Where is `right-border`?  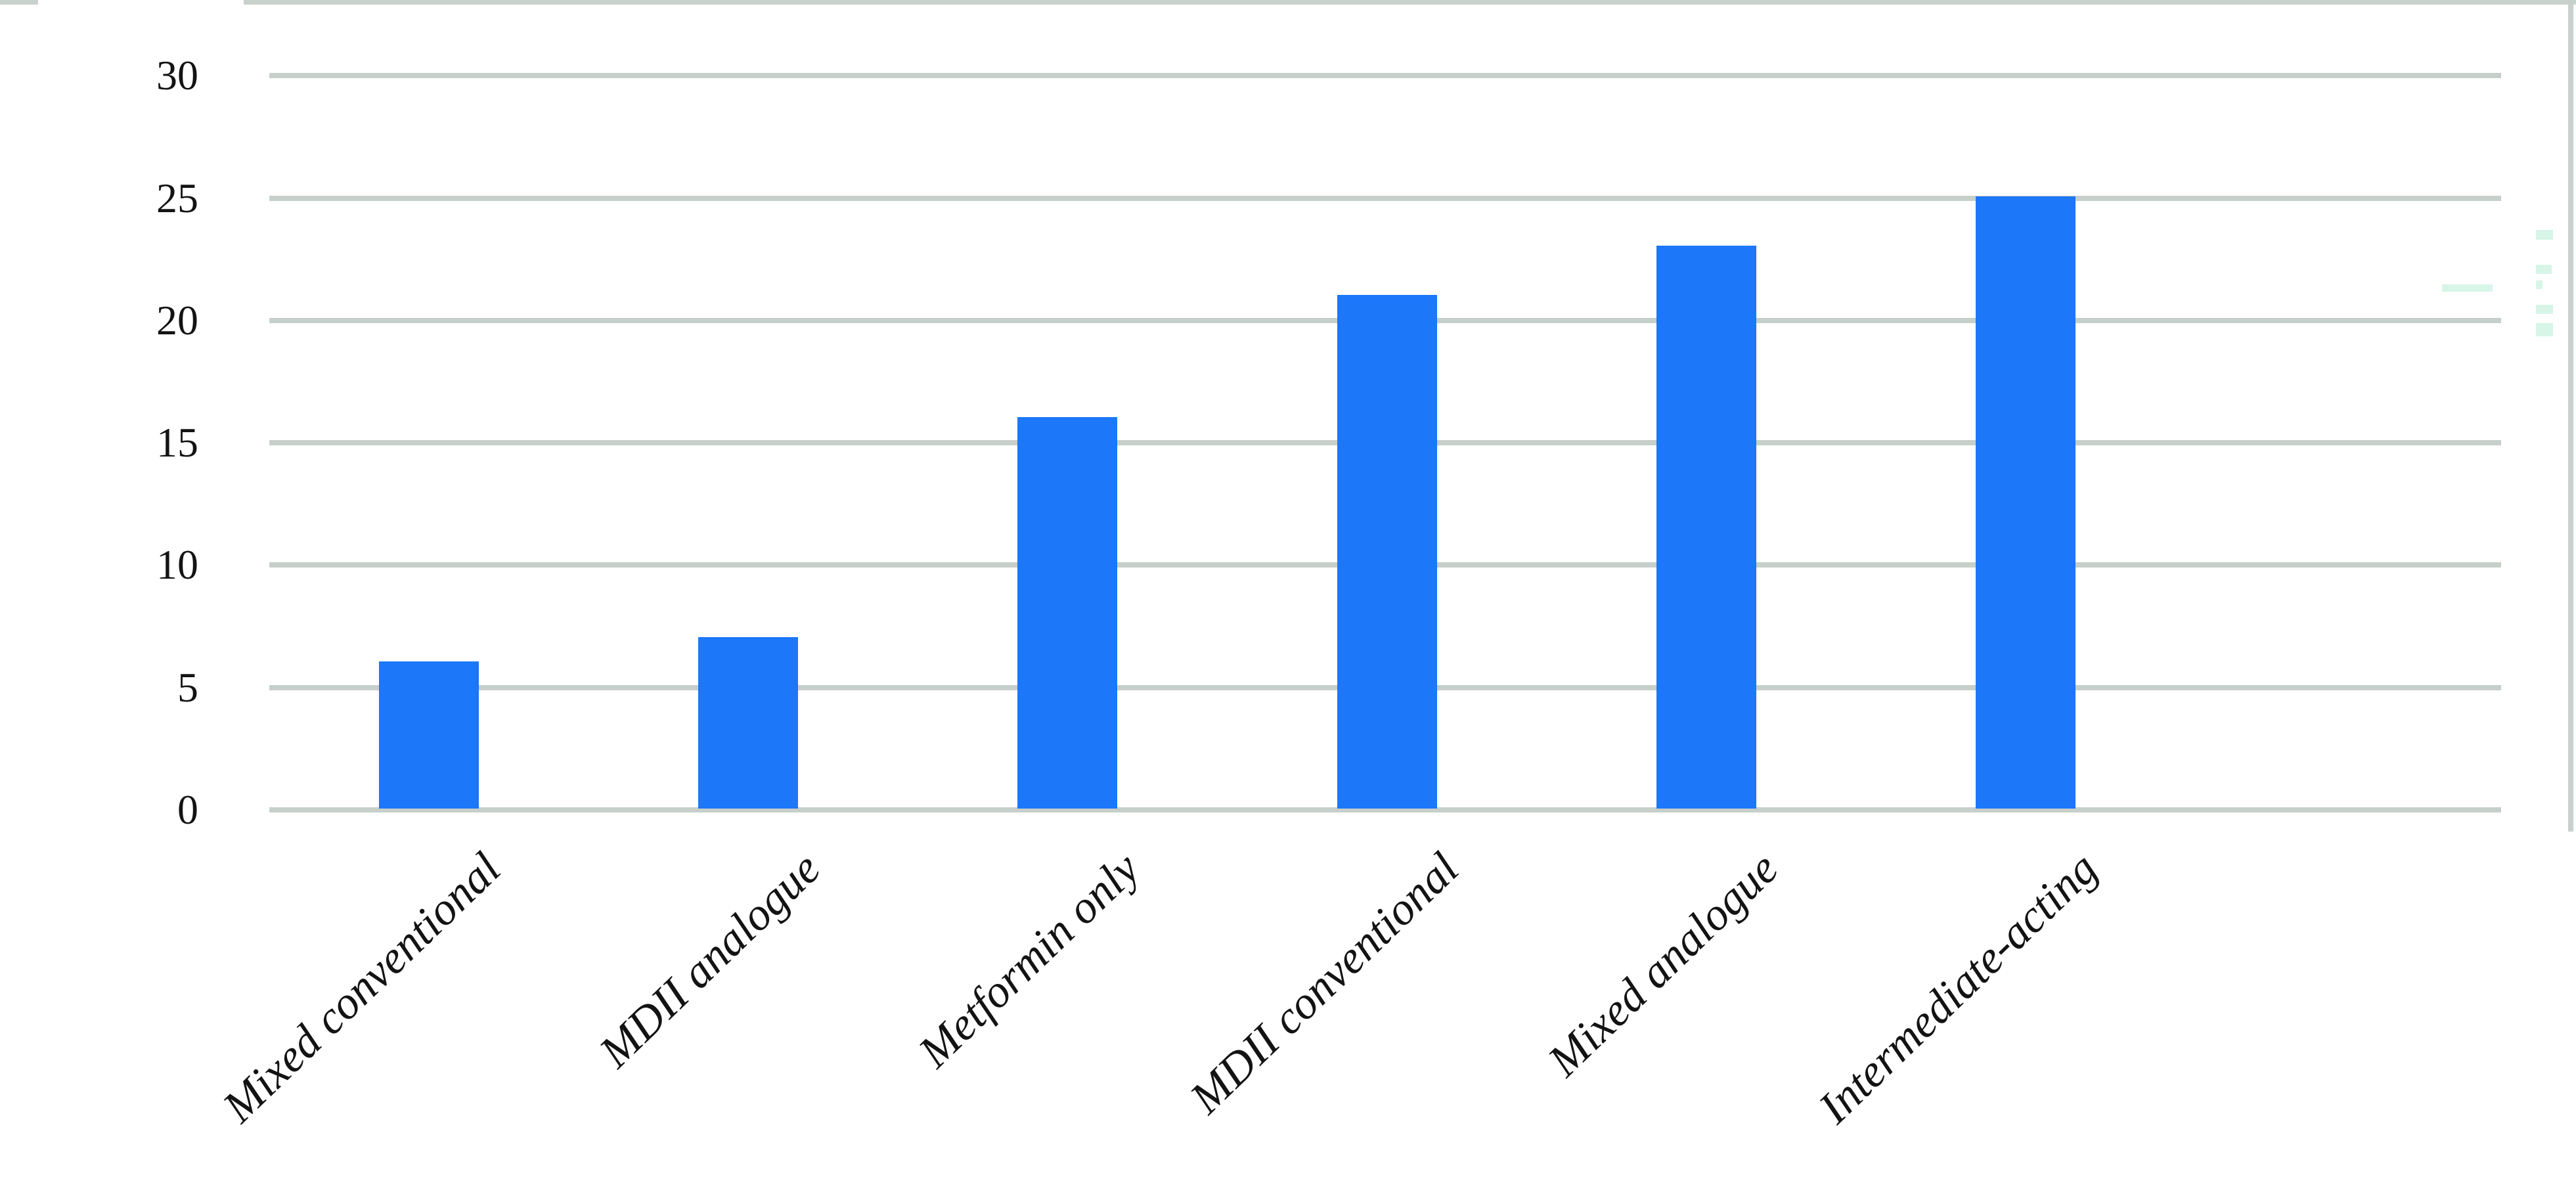
right-border is located at coordinates (2570, 416).